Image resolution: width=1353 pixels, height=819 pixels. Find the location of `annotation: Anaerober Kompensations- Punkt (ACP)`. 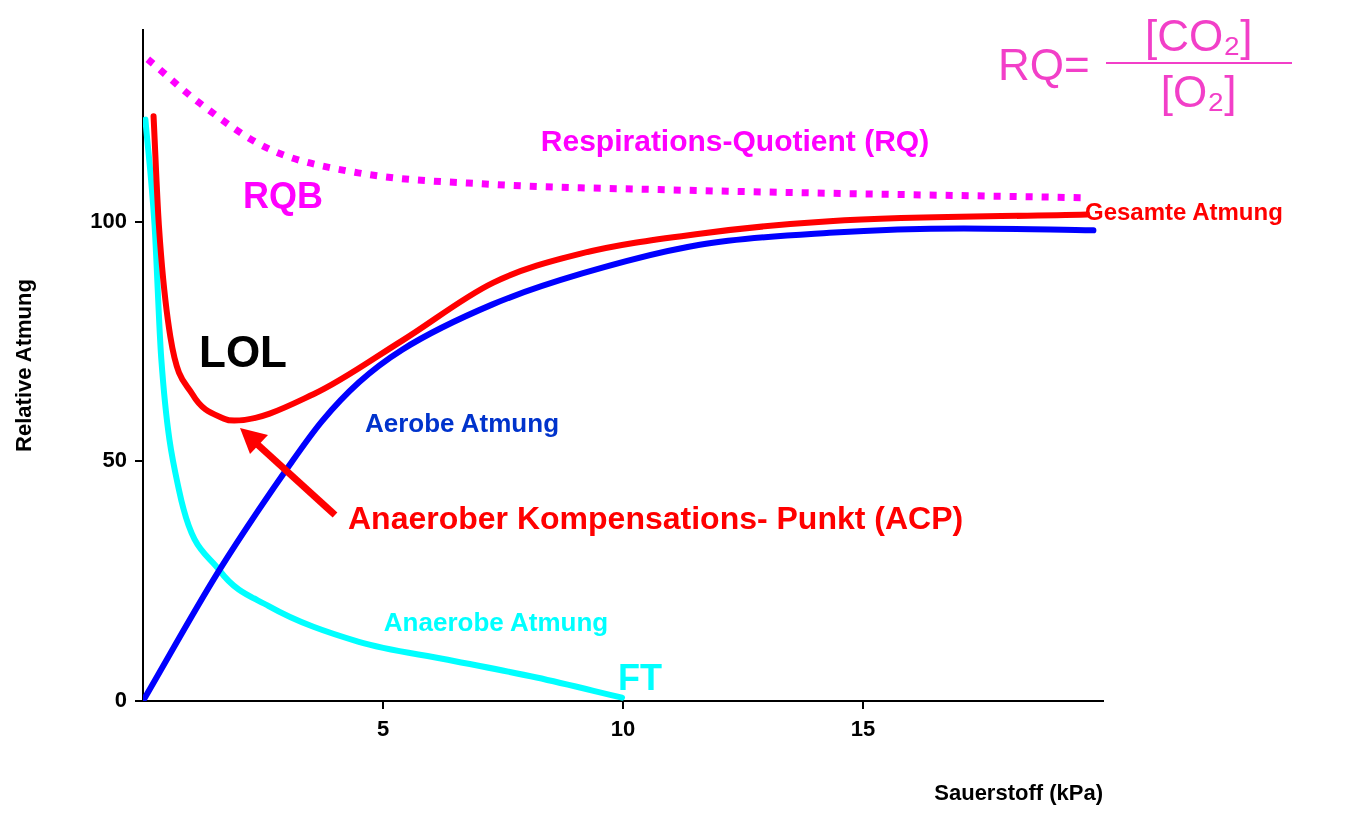

annotation: Anaerober Kompensations- Punkt (ACP) is located at coordinates (656, 517).